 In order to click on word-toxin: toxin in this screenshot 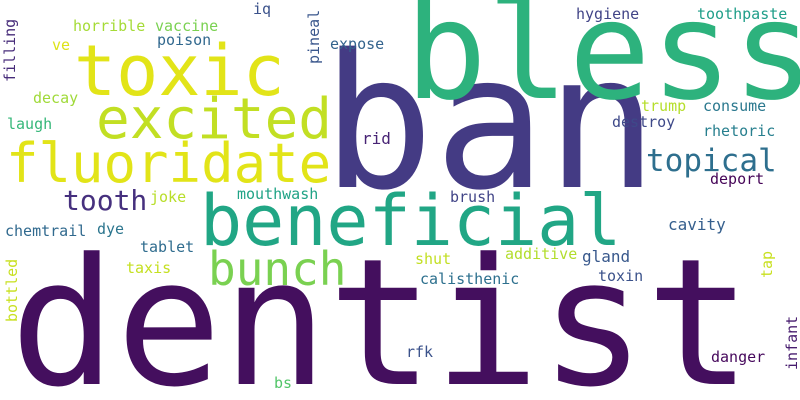, I will do `click(621, 276)`.